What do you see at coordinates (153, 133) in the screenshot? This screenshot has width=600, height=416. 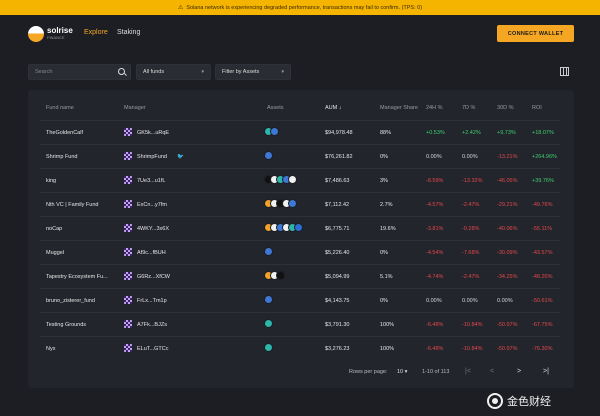 I see `manager-name: GK5k...uRqE` at bounding box center [153, 133].